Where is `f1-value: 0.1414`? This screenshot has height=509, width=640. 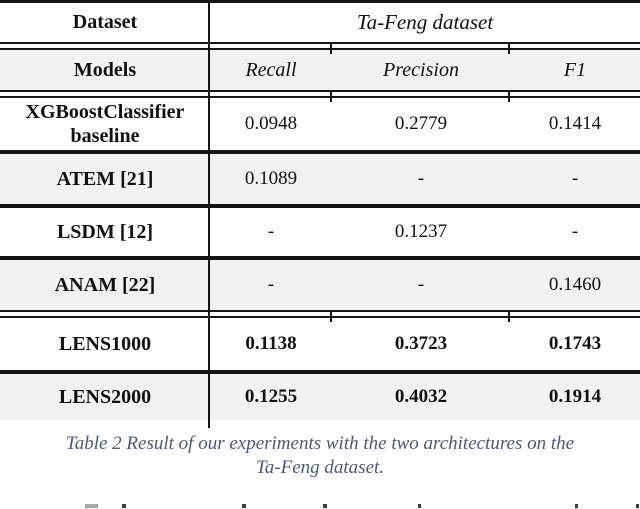 f1-value: 0.1414 is located at coordinates (575, 123).